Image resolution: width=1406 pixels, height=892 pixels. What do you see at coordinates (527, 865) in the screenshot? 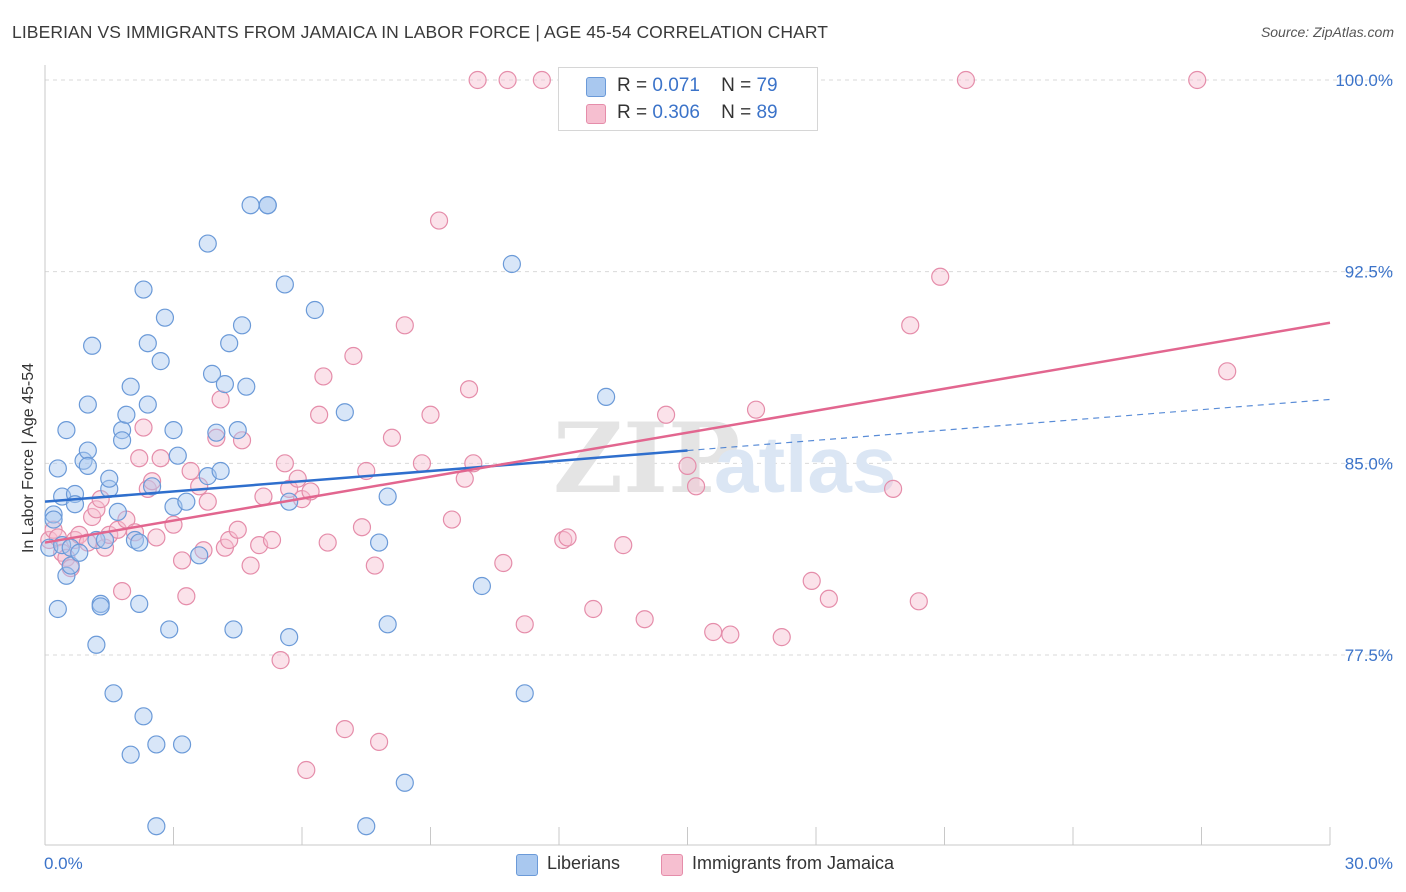
I see `legend-swatch-blue` at bounding box center [527, 865].